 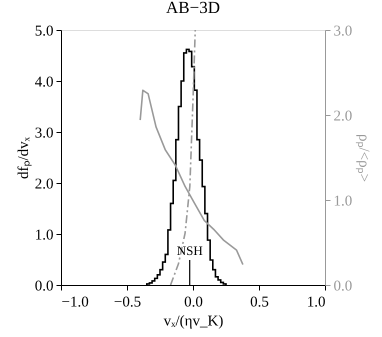 What do you see at coordinates (24, 158) in the screenshot?
I see `y-axis-title: dfₚ/dvₓ` at bounding box center [24, 158].